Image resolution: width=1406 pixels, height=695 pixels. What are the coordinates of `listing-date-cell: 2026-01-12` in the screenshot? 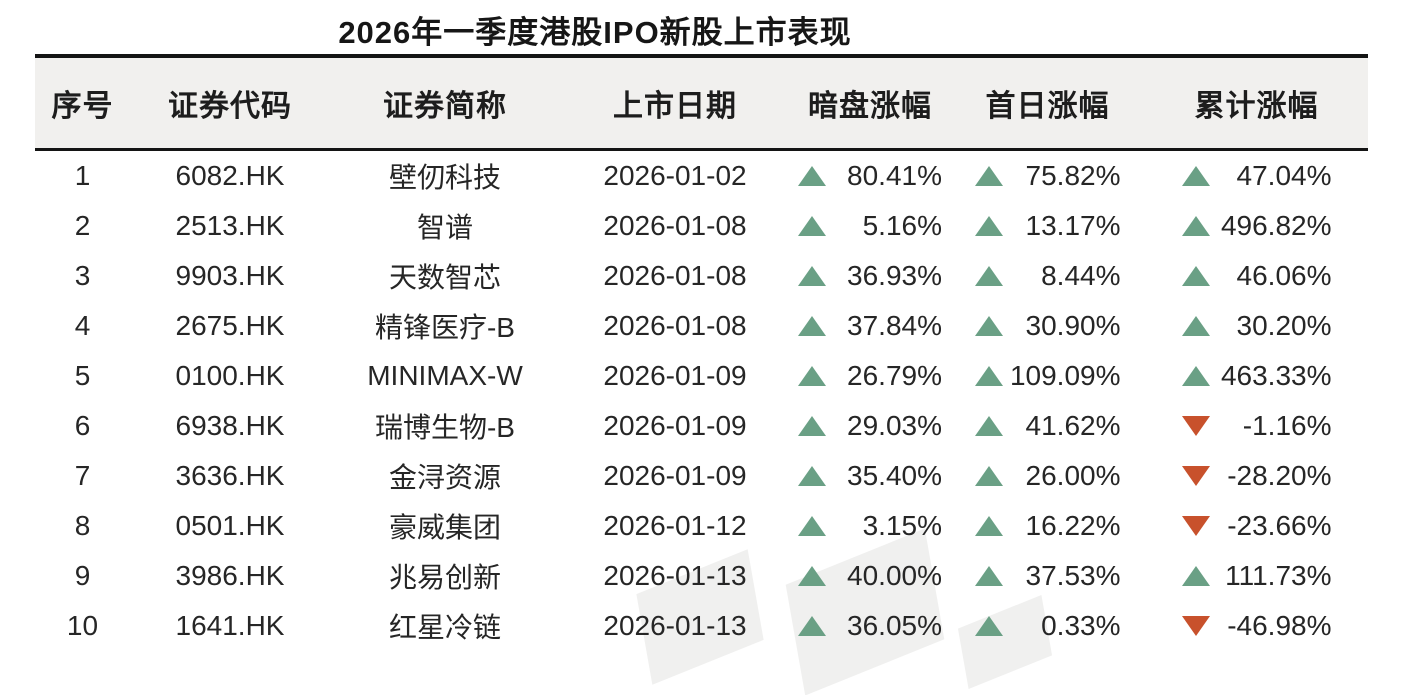 It's located at (675, 525).